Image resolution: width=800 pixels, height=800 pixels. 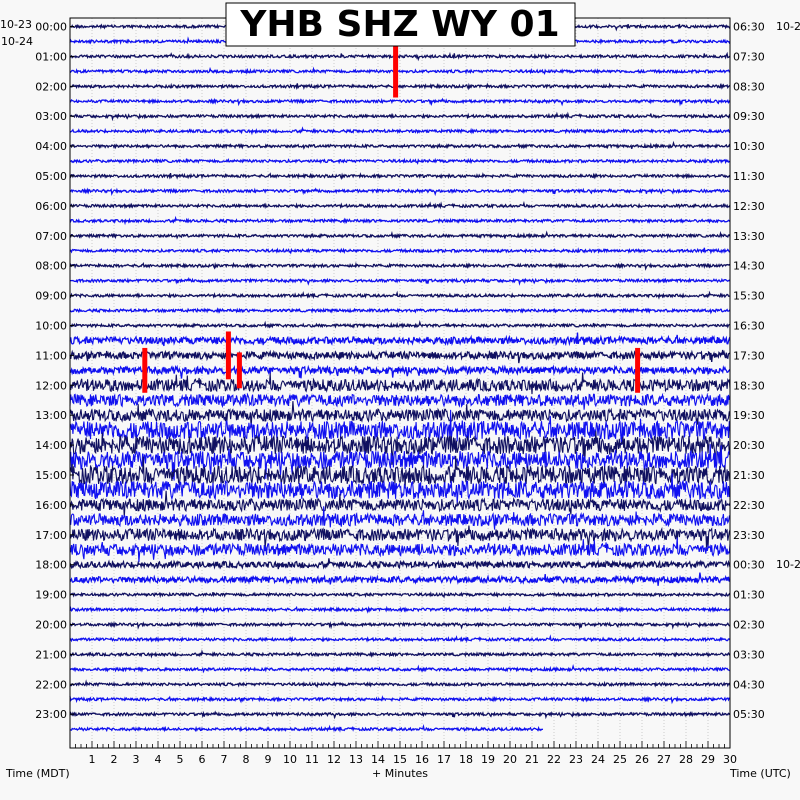 I want to click on x-tick-label: 17, so click(x=444, y=759).